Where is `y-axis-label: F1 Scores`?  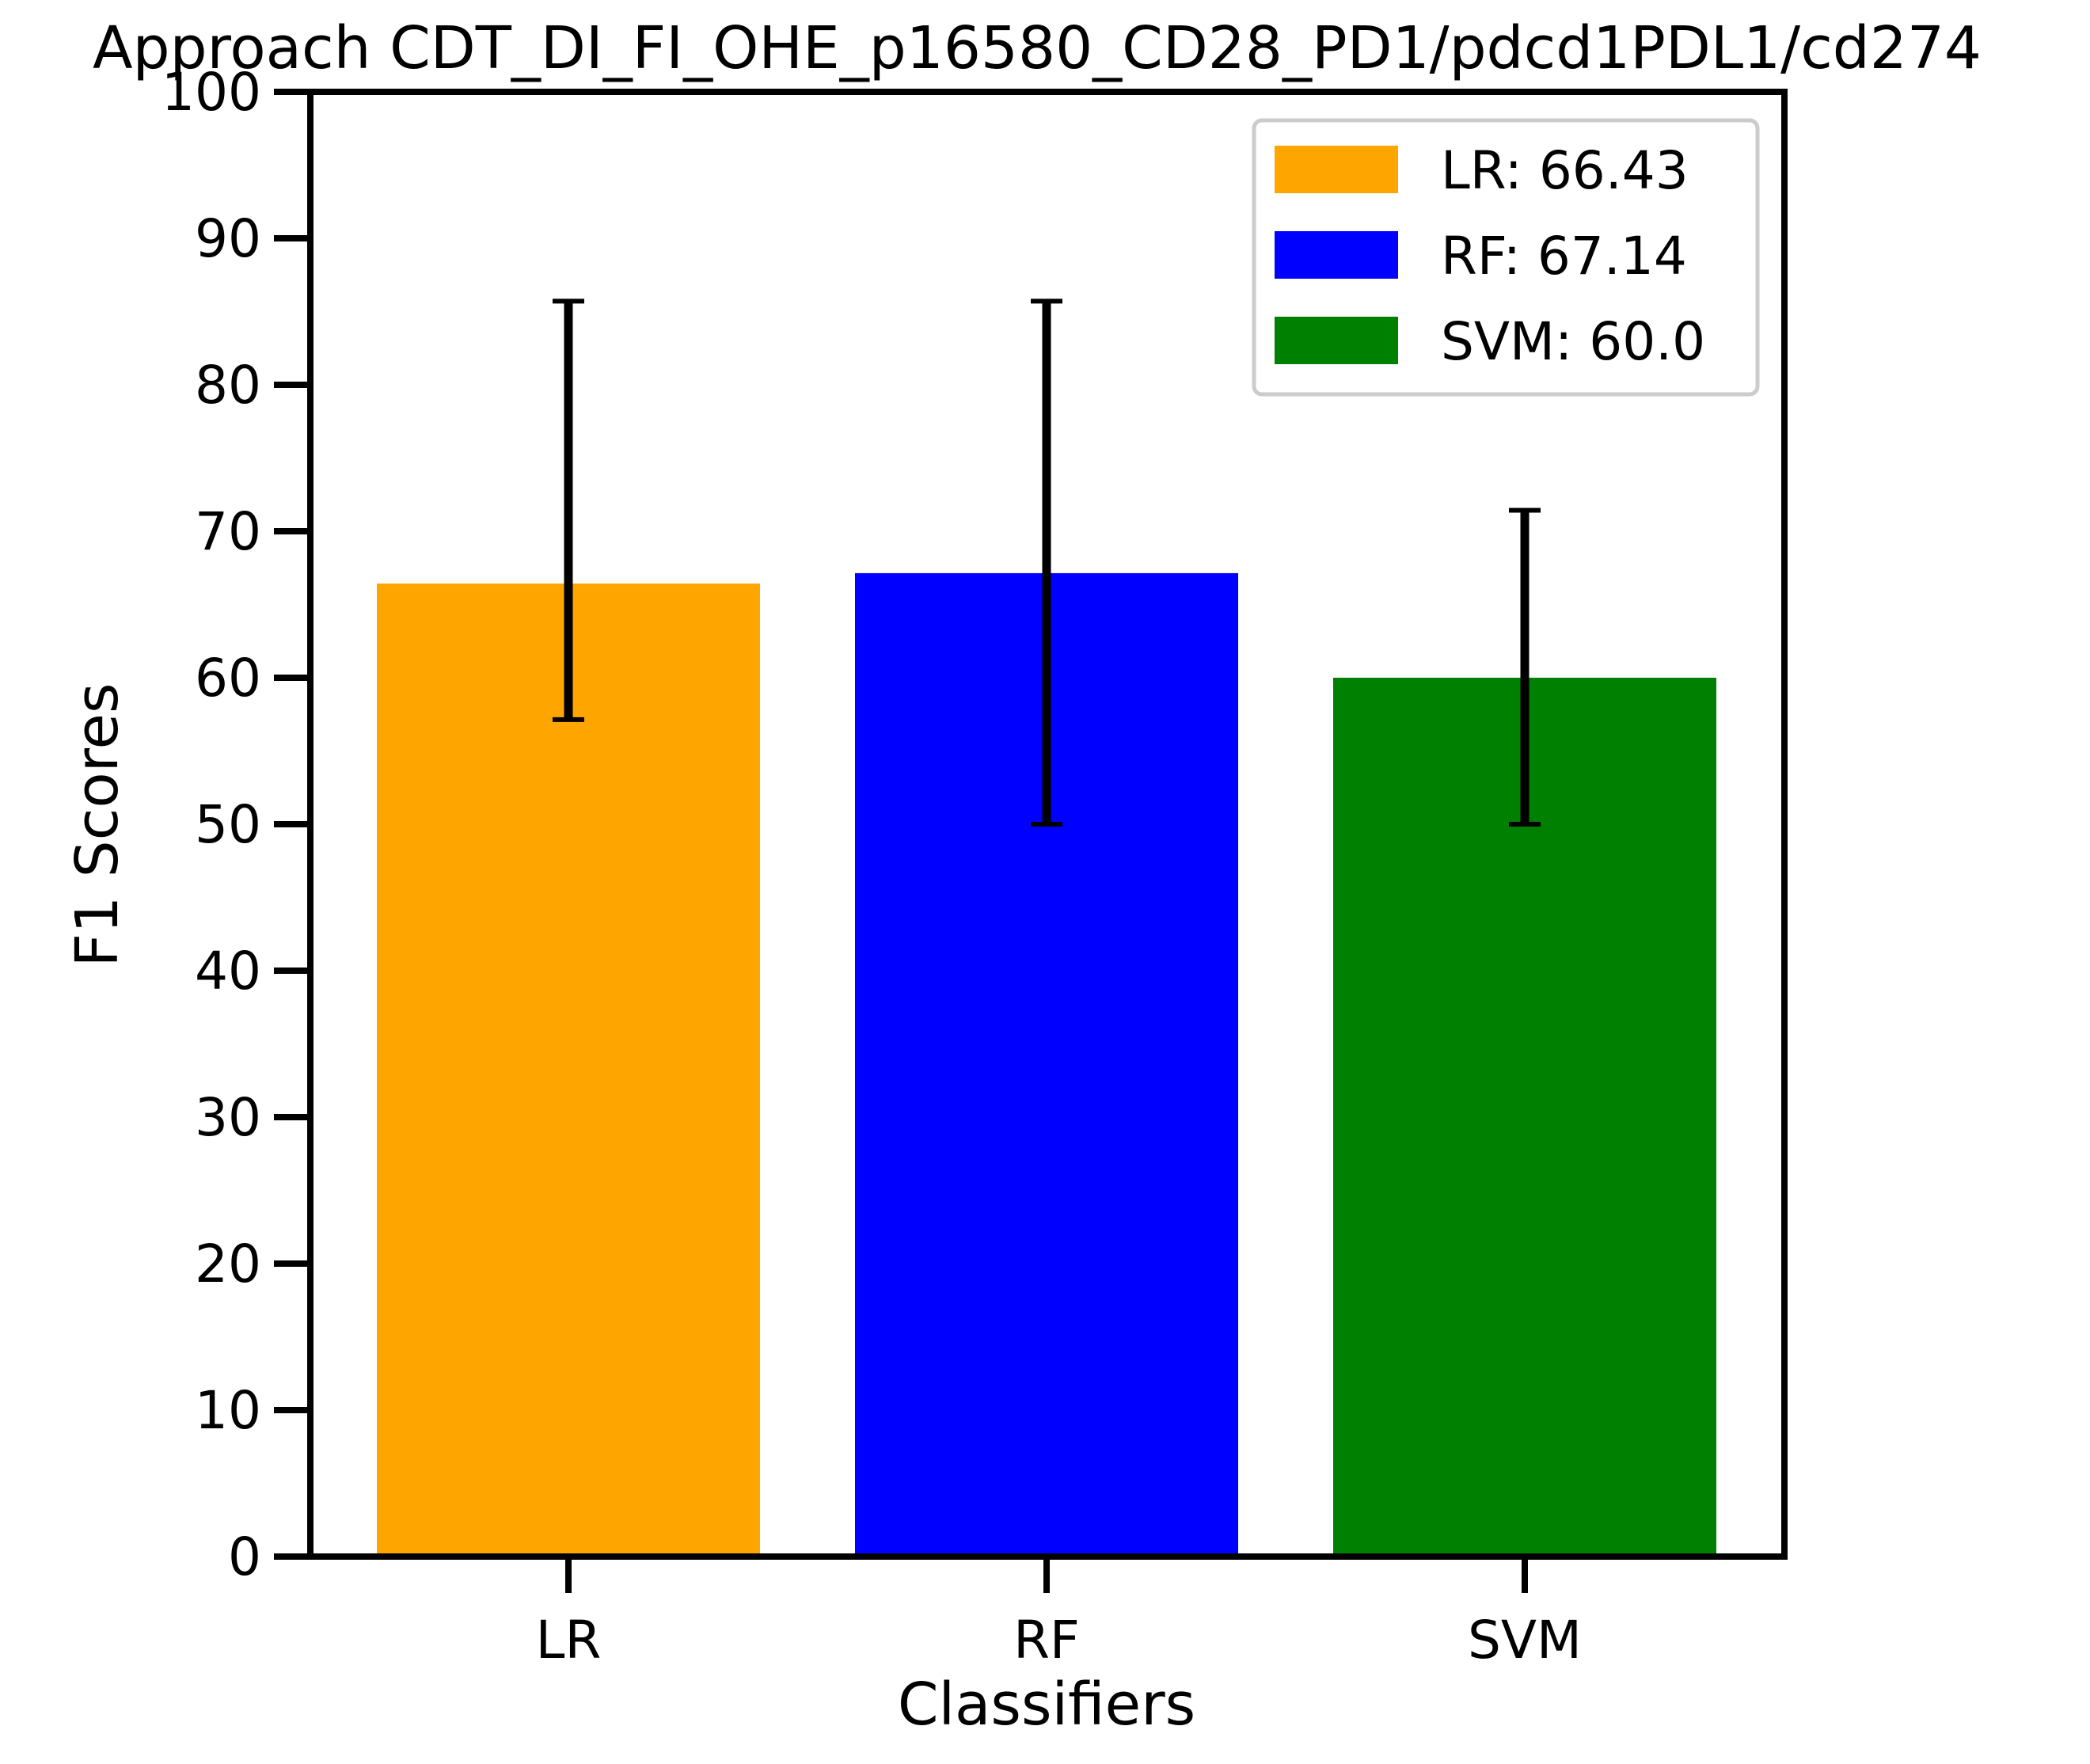
y-axis-label: F1 Scores is located at coordinates (97, 825).